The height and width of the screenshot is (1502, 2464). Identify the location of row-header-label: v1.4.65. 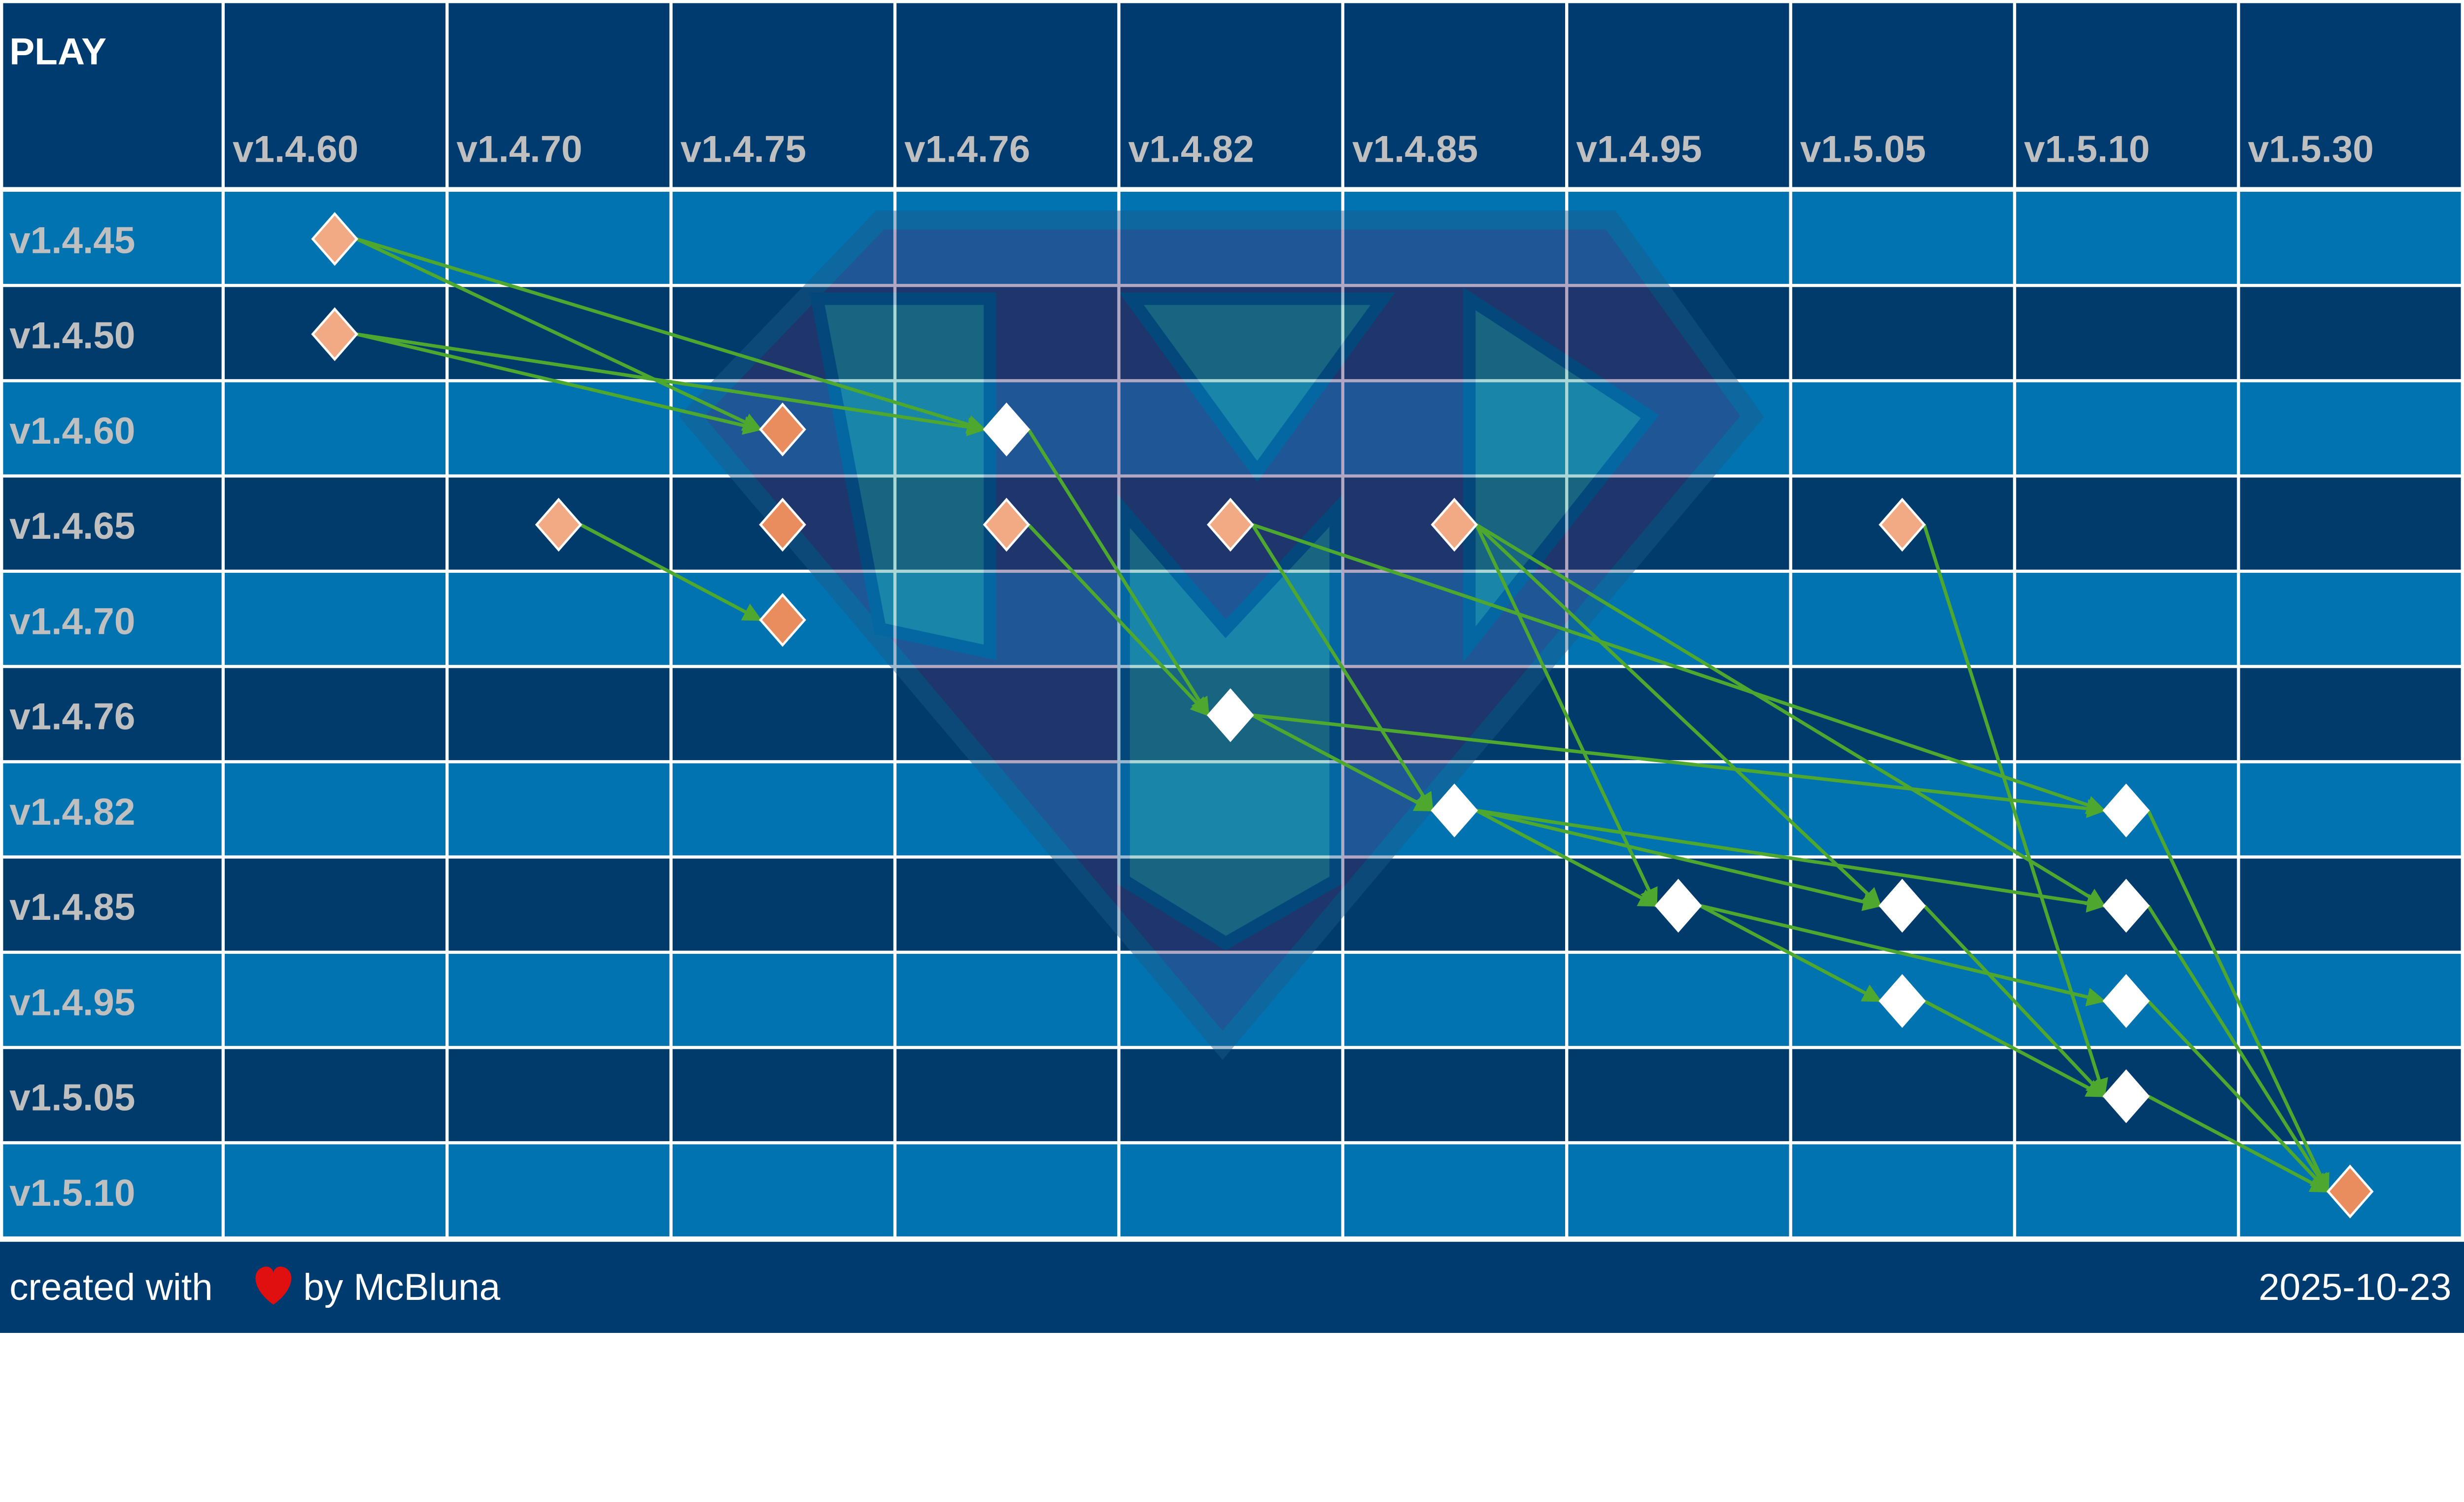
(72, 526).